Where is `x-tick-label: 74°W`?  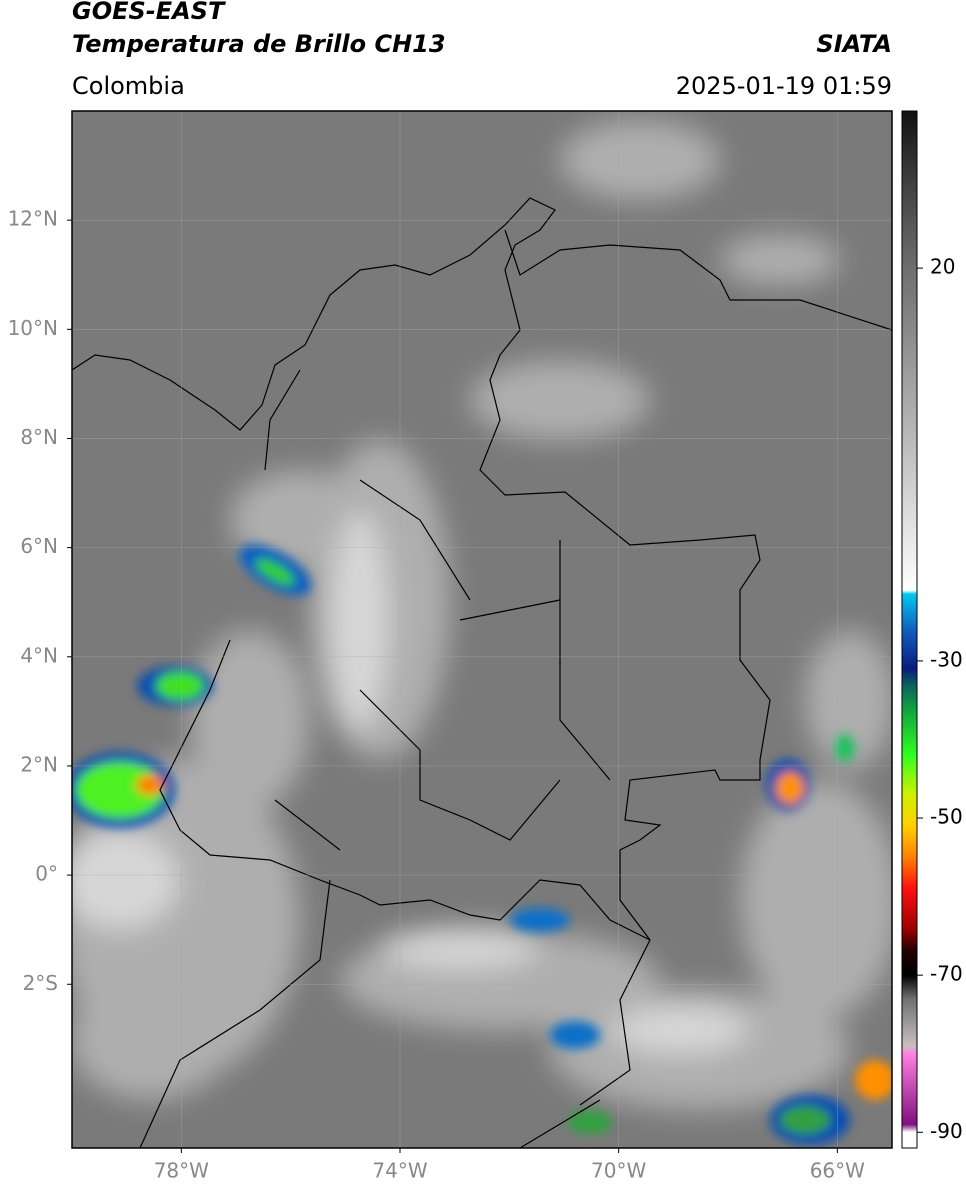
x-tick-label: 74°W is located at coordinates (399, 1171).